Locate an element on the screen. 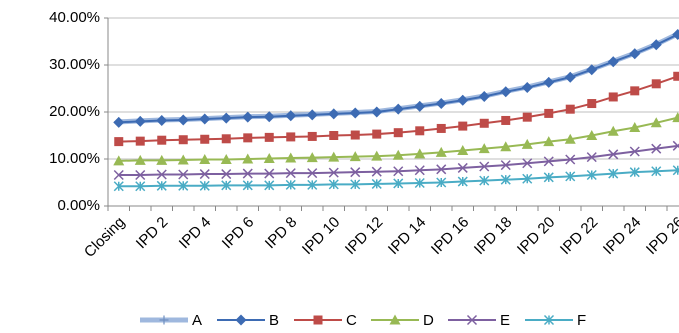 The image size is (679, 333). x-tick-label: IPD 4 is located at coordinates (195, 233).